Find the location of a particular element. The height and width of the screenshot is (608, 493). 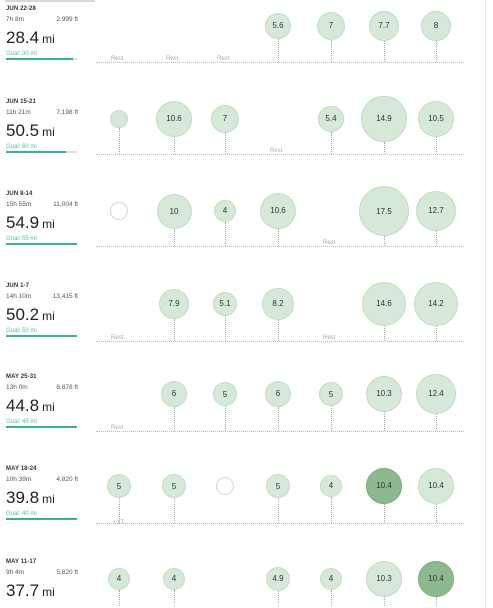

run-distance-label: 6 is located at coordinates (174, 394).